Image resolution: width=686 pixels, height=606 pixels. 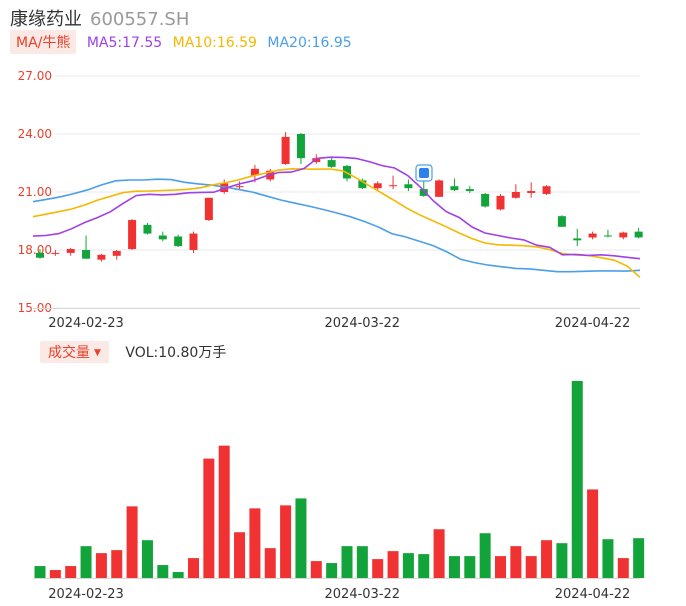 I want to click on y-tick-label: 18.00, so click(x=35, y=250).